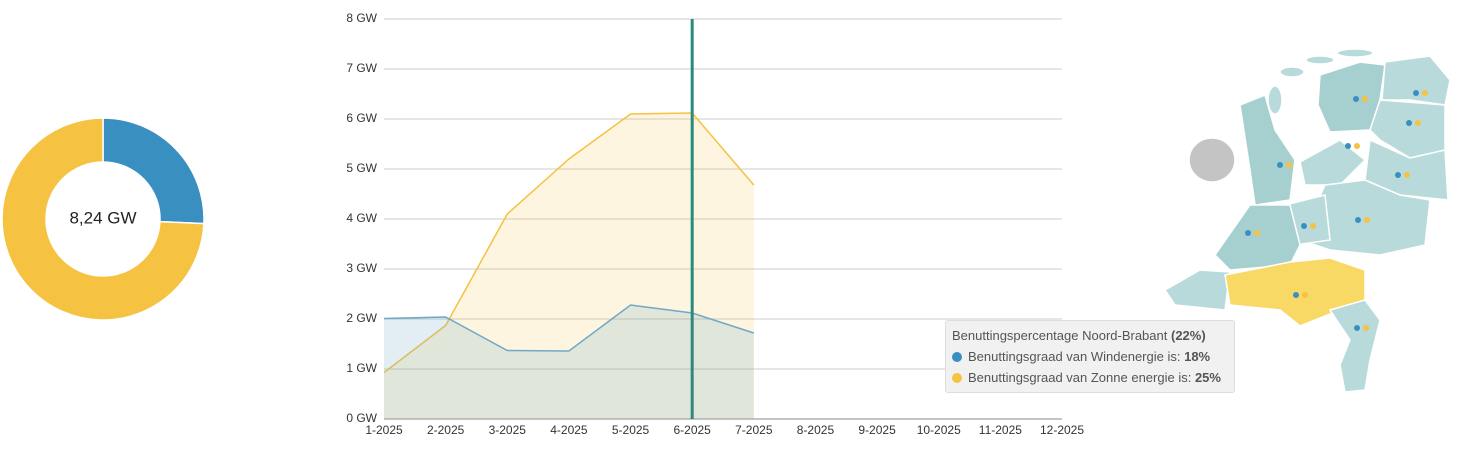  I want to click on x-tick-label: 4-2025, so click(569, 430).